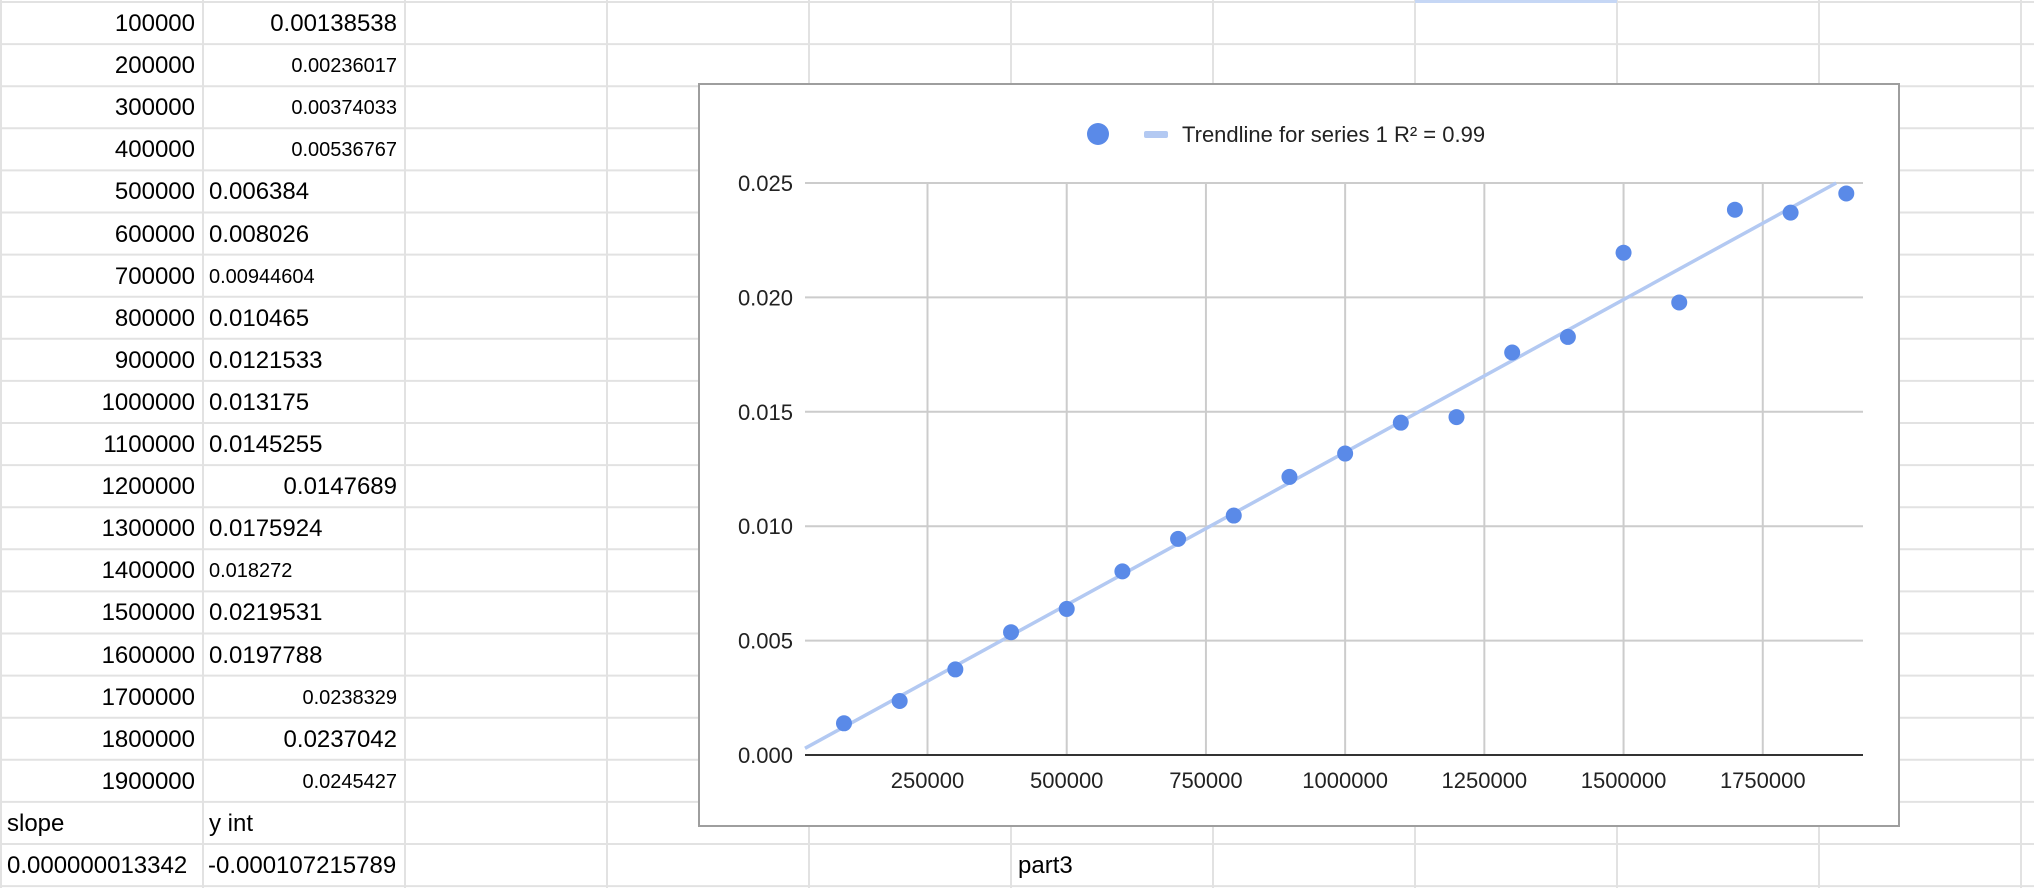  I want to click on x-tick-label: 1000000, so click(1345, 780).